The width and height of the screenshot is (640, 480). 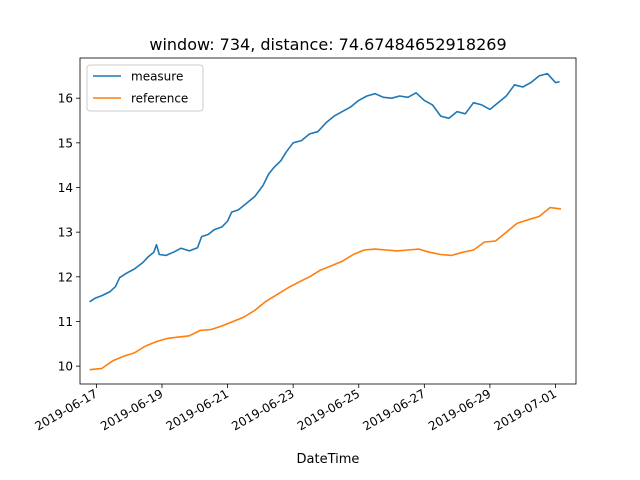 What do you see at coordinates (65, 188) in the screenshot?
I see `y-tick-label: 14` at bounding box center [65, 188].